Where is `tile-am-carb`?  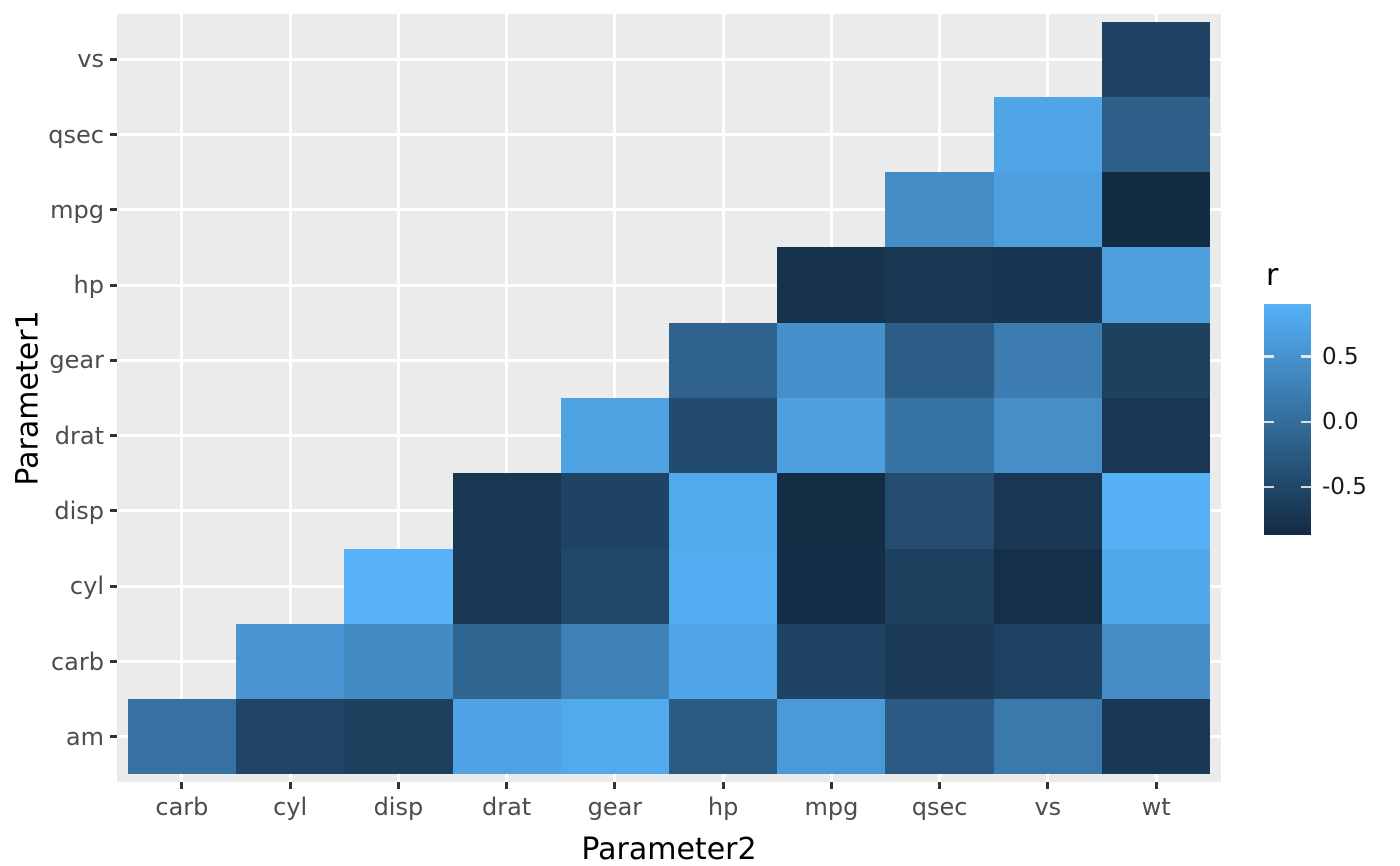 tile-am-carb is located at coordinates (182, 737).